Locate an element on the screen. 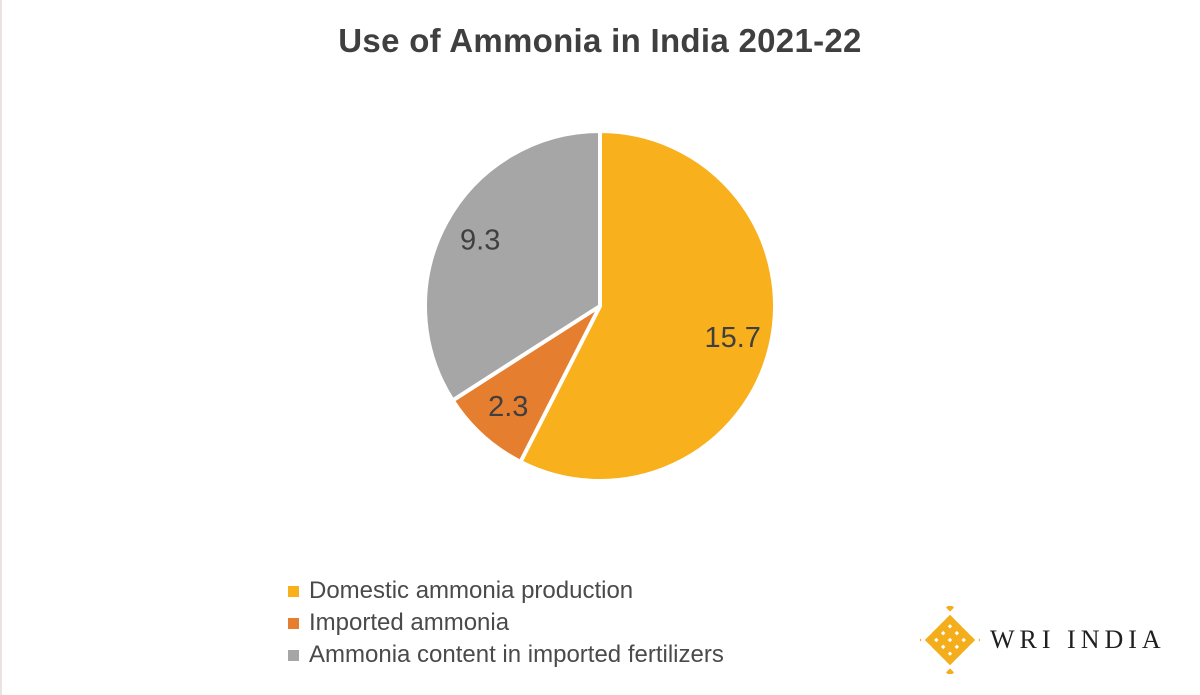 The image size is (1200, 695). wri-weave-icon is located at coordinates (950, 640).